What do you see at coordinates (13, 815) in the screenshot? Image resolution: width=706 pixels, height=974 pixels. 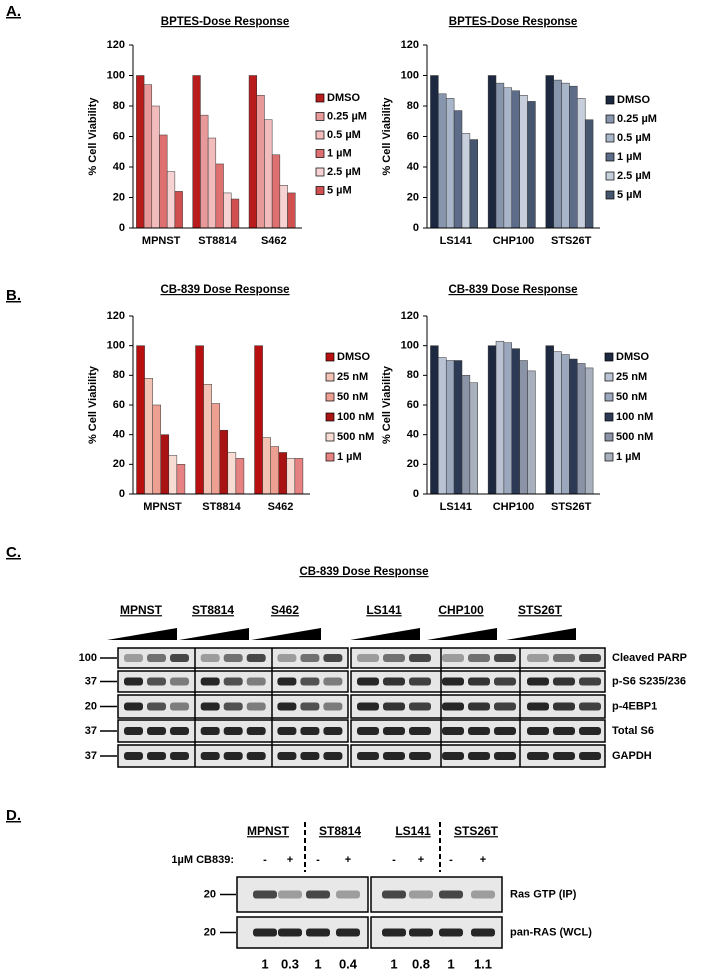 I see `panel-label: D.` at bounding box center [13, 815].